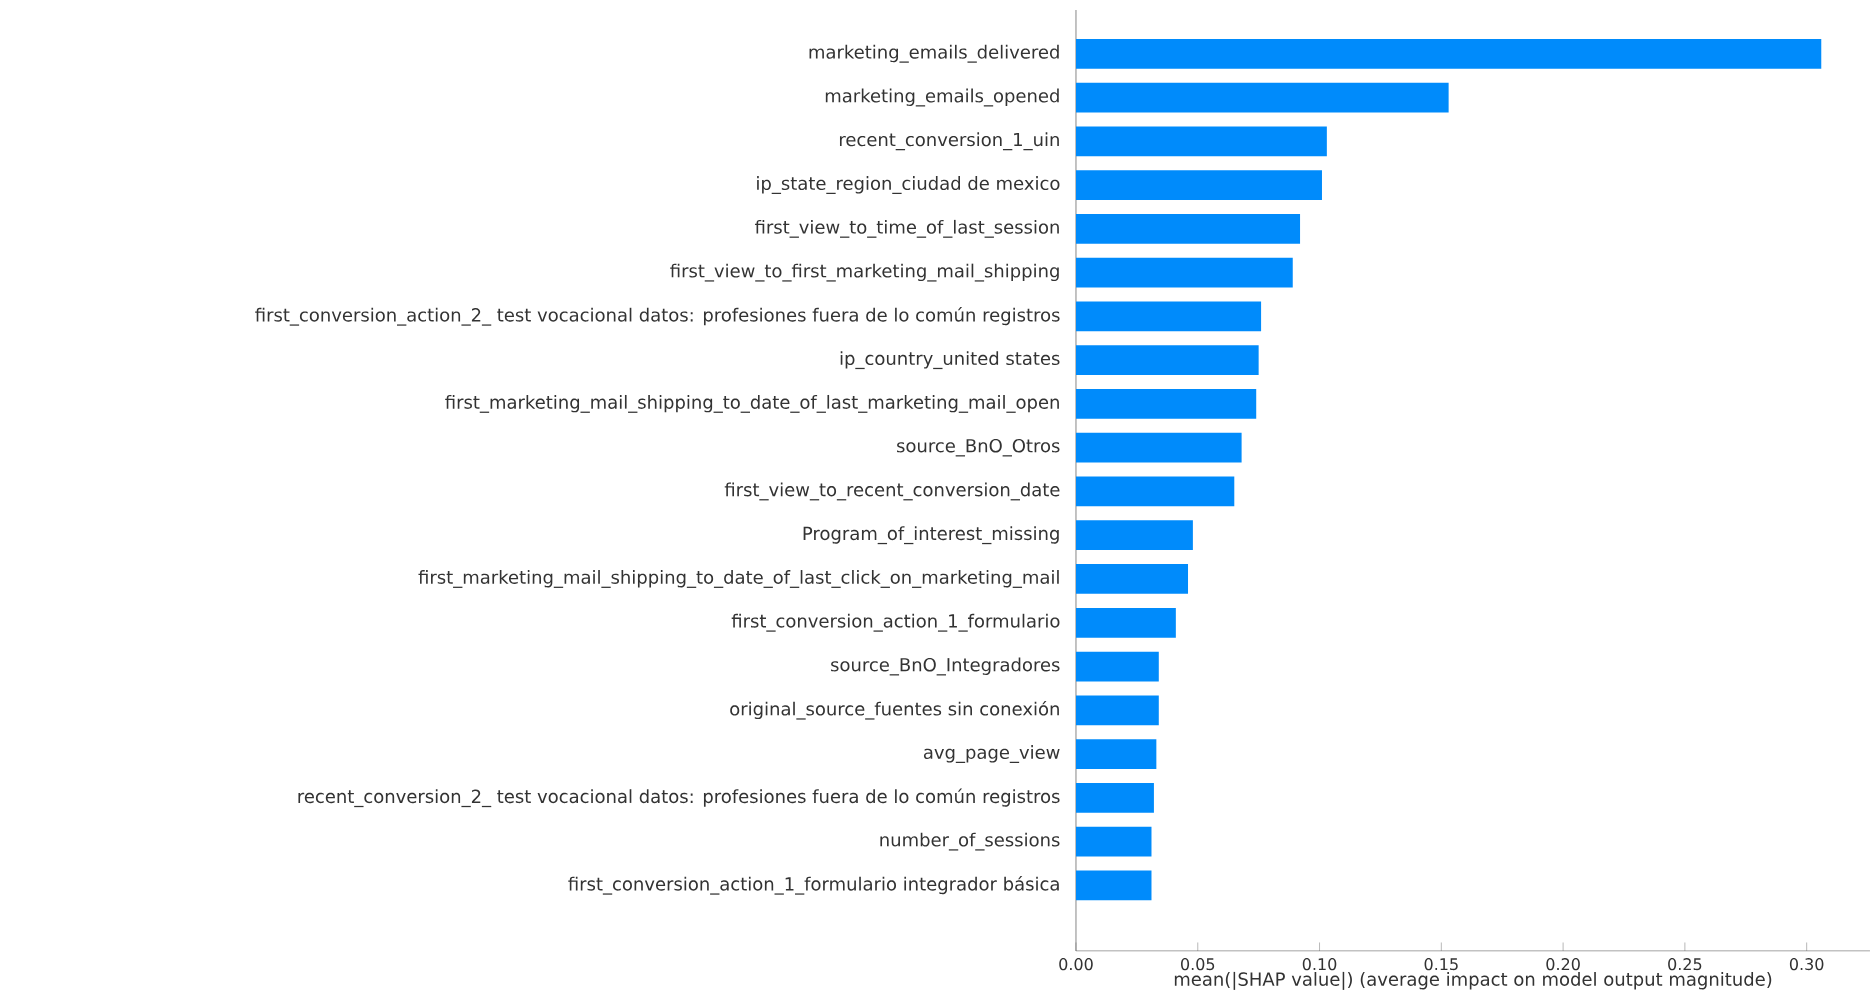 This screenshot has width=1870, height=998. I want to click on x-tick-label: 0.05, so click(1198, 964).